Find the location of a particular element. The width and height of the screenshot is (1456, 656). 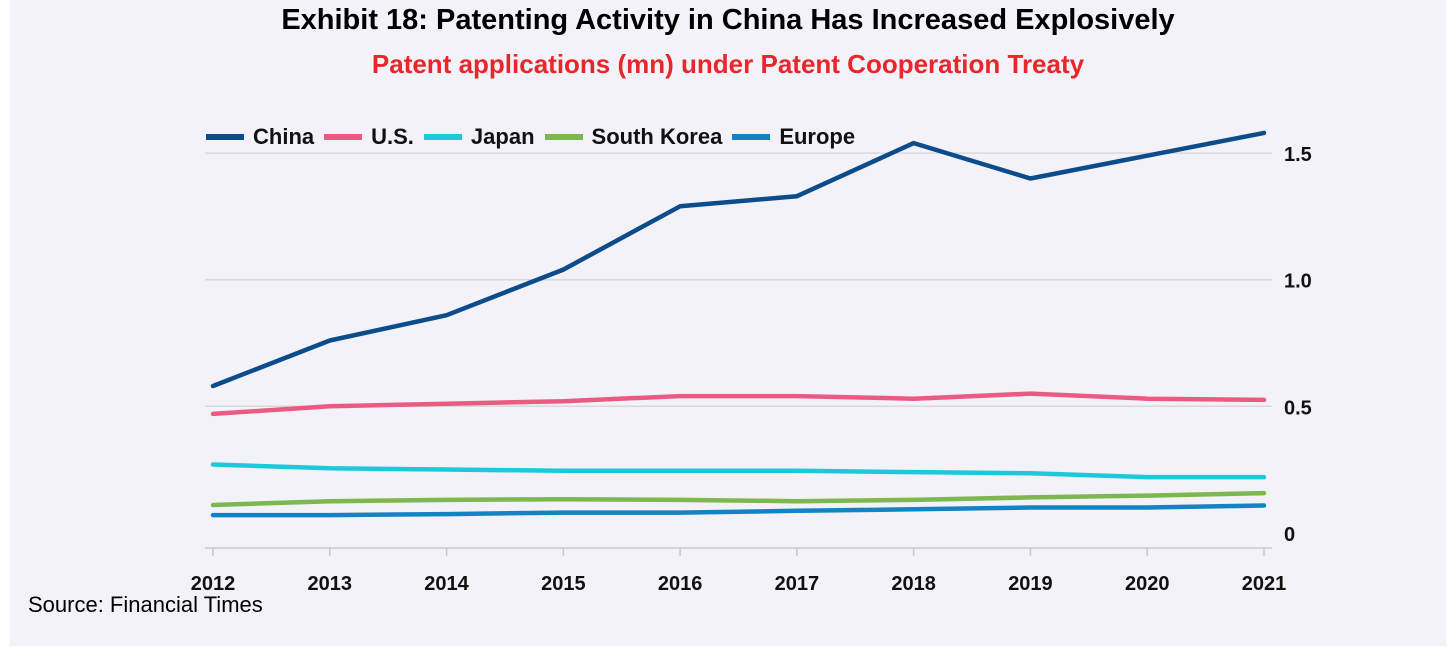

legend-label-south-korea: South Korea is located at coordinates (657, 136).